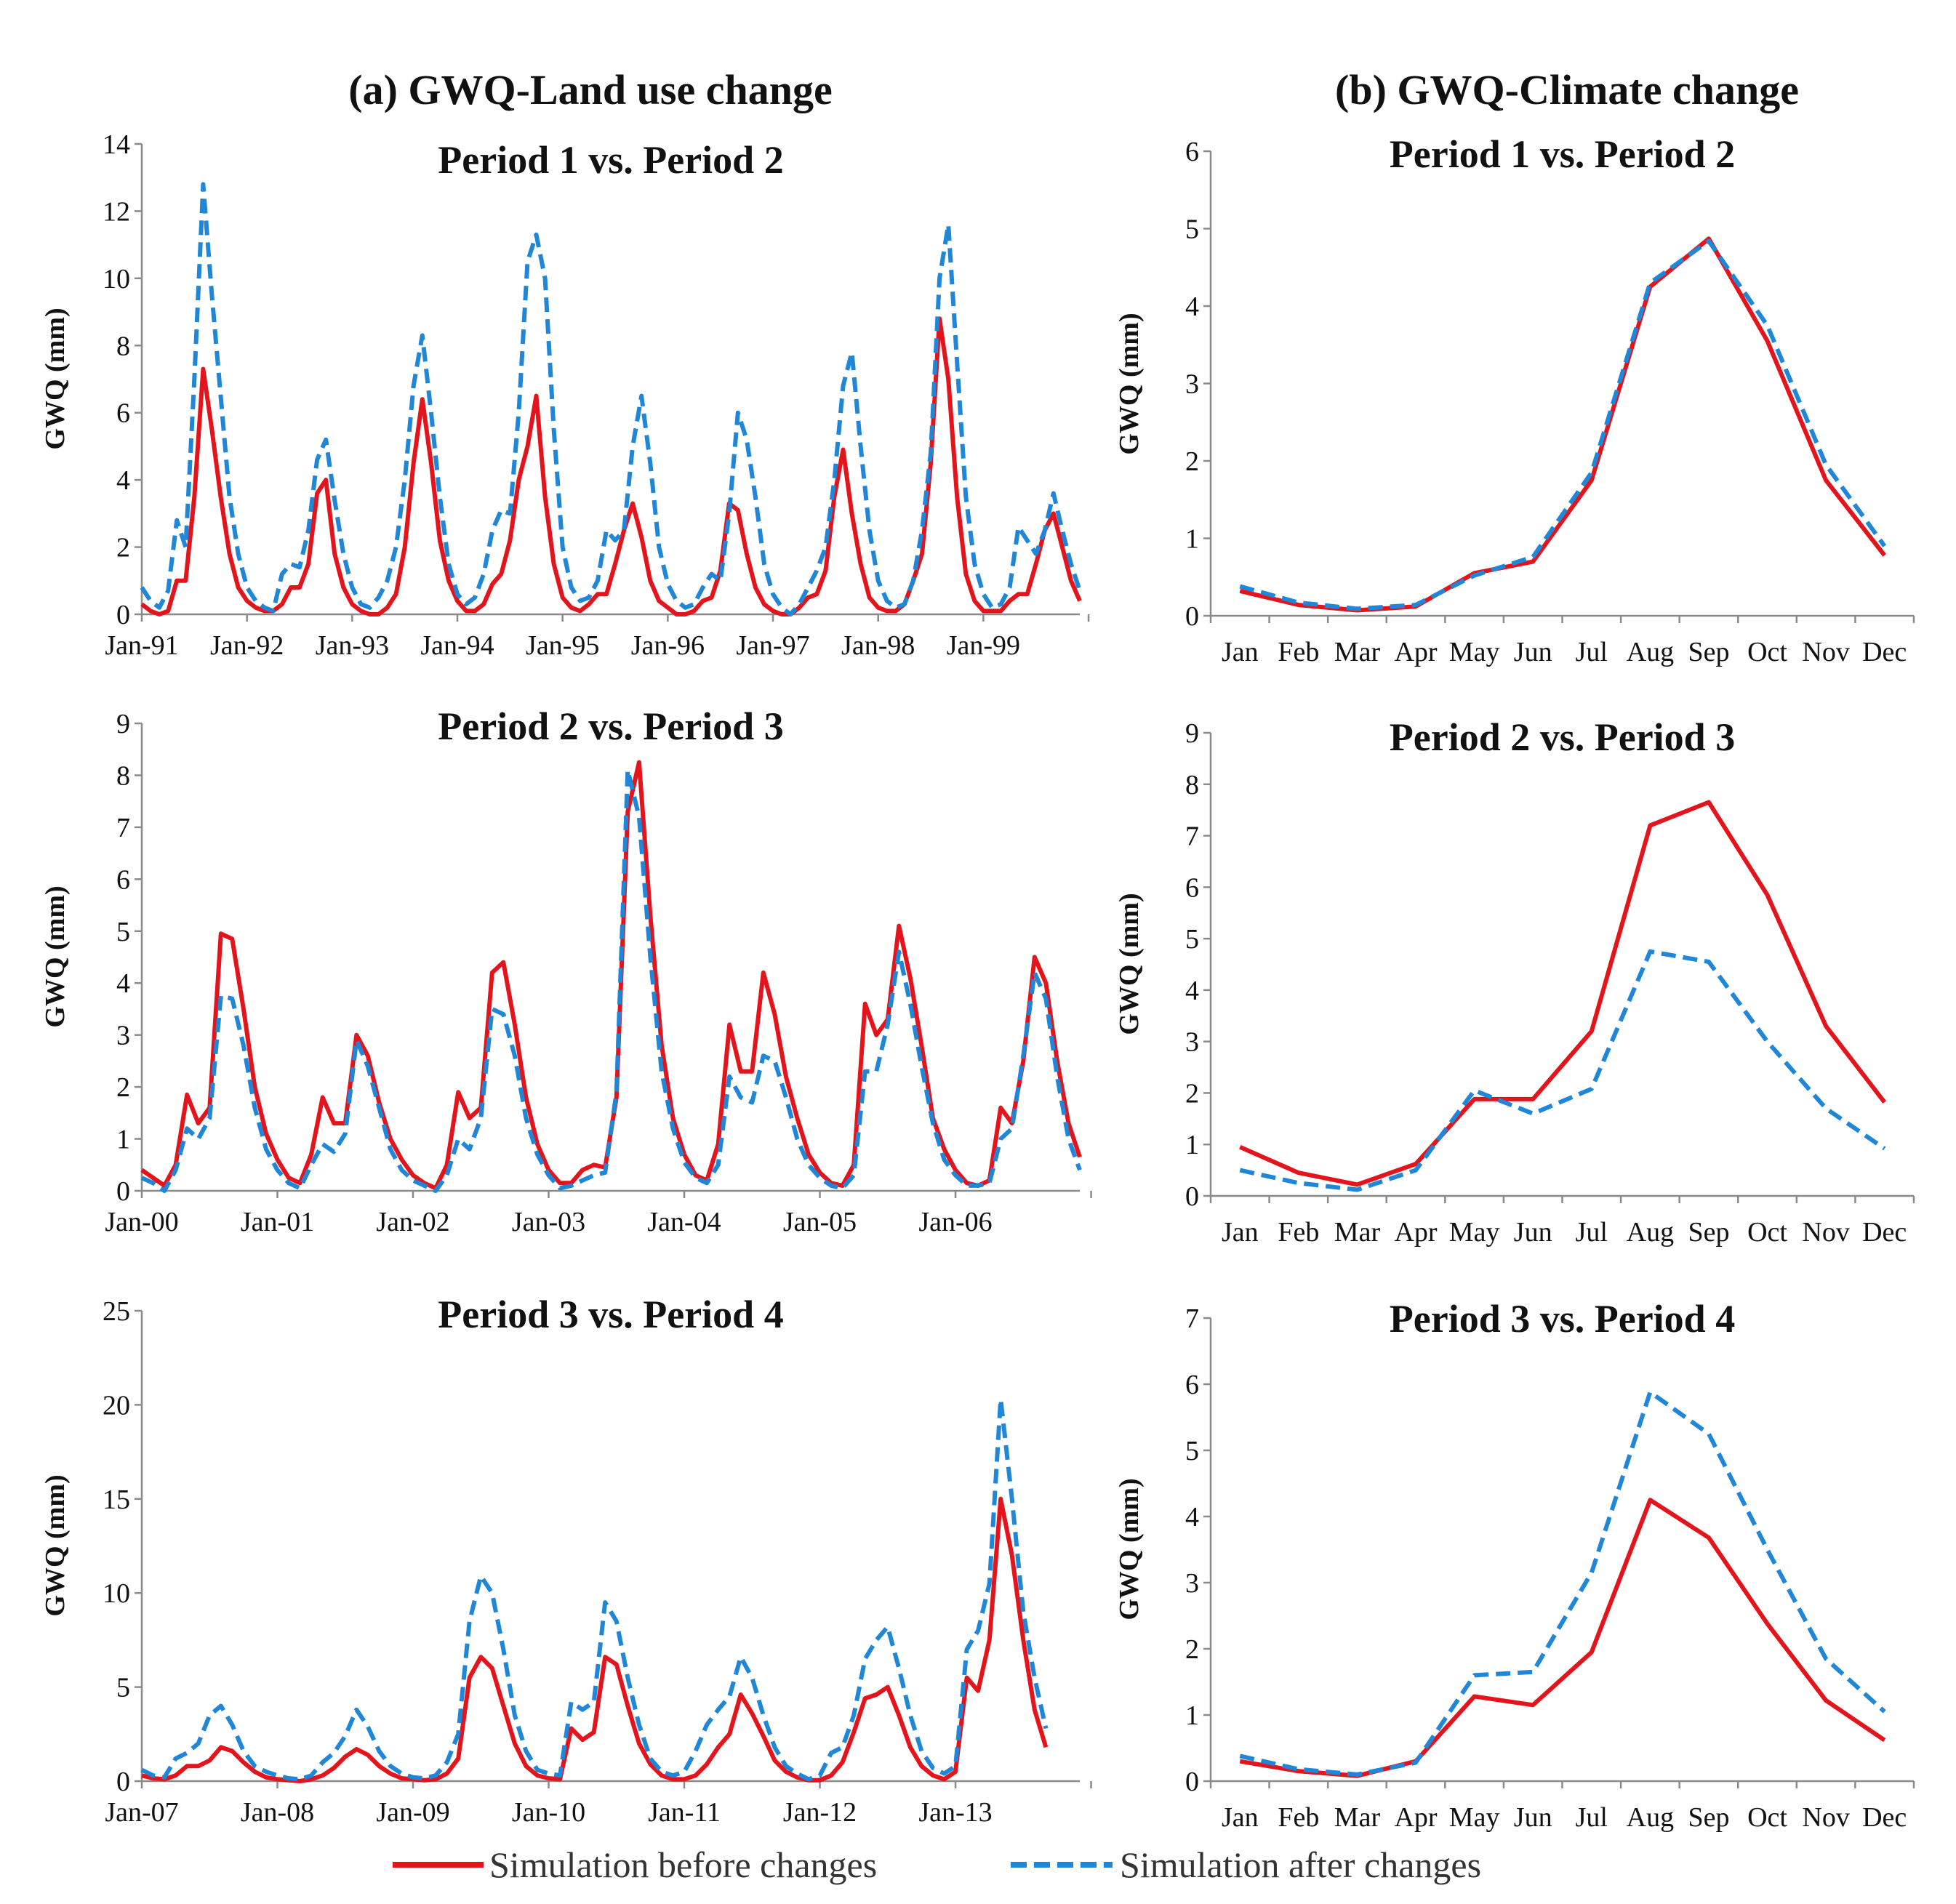 The image size is (1956, 1904). What do you see at coordinates (116, 211) in the screenshot?
I see `y-tick-label: 12` at bounding box center [116, 211].